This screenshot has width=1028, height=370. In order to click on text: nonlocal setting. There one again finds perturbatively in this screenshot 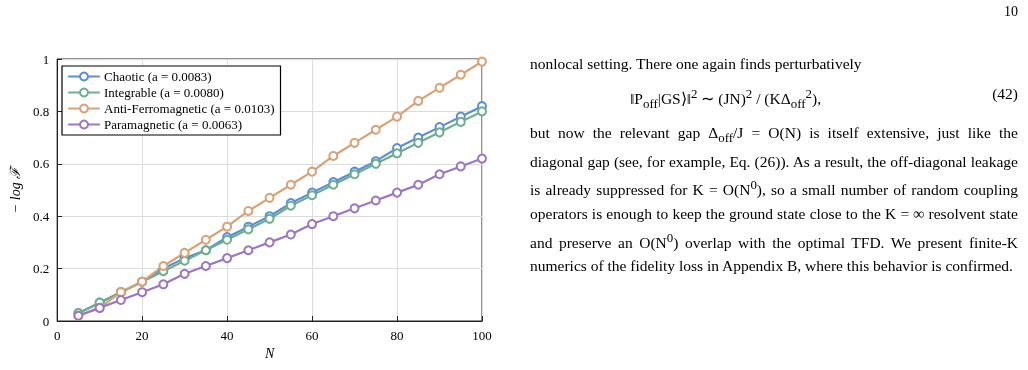, I will do `click(696, 64)`.